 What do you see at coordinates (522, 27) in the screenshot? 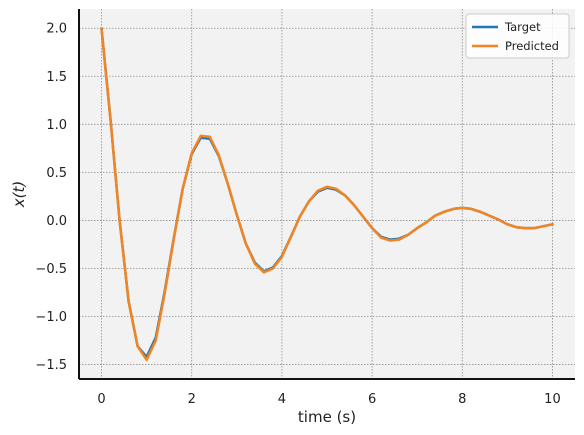
I see `legend-label-target: Target` at bounding box center [522, 27].